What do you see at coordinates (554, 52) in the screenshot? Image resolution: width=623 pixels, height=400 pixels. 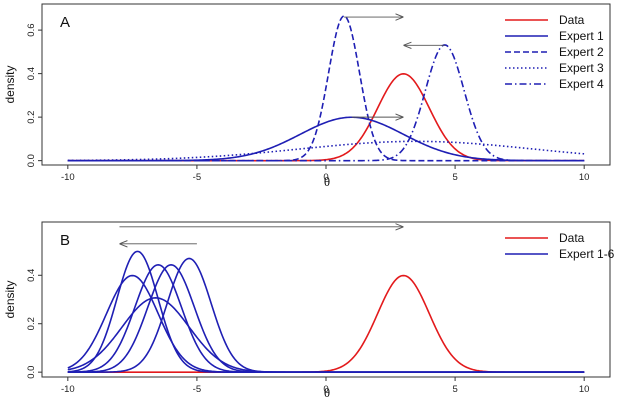 I see `legend: Data Expert 1 Expert 2 Expert 3 Expert 4` at bounding box center [554, 52].